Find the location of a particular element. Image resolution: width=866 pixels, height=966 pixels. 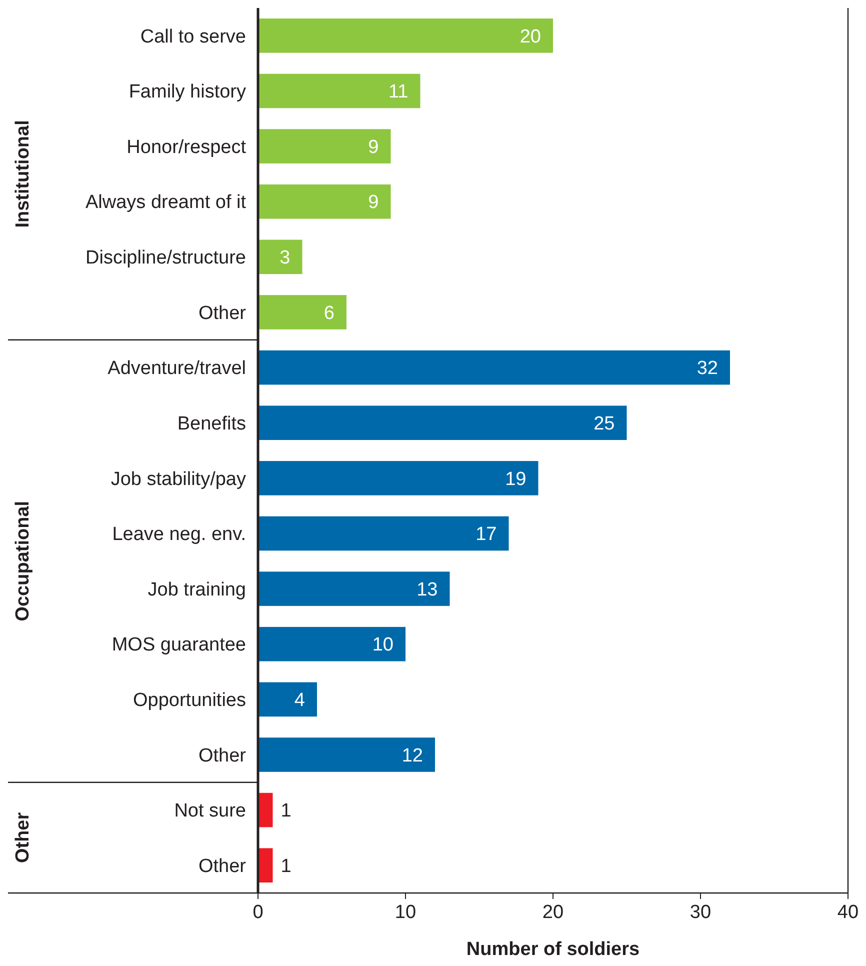

data-label: 3 is located at coordinates (285, 258).